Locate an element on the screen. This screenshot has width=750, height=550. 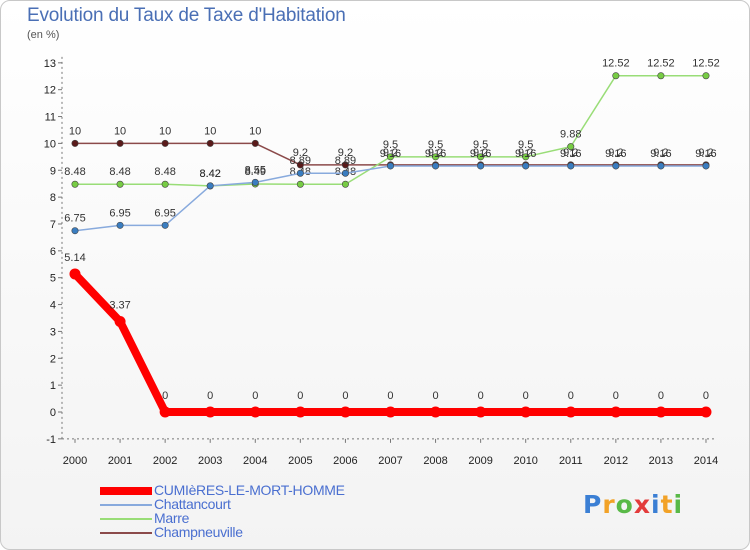
chart-unit: (en %) is located at coordinates (43, 35).